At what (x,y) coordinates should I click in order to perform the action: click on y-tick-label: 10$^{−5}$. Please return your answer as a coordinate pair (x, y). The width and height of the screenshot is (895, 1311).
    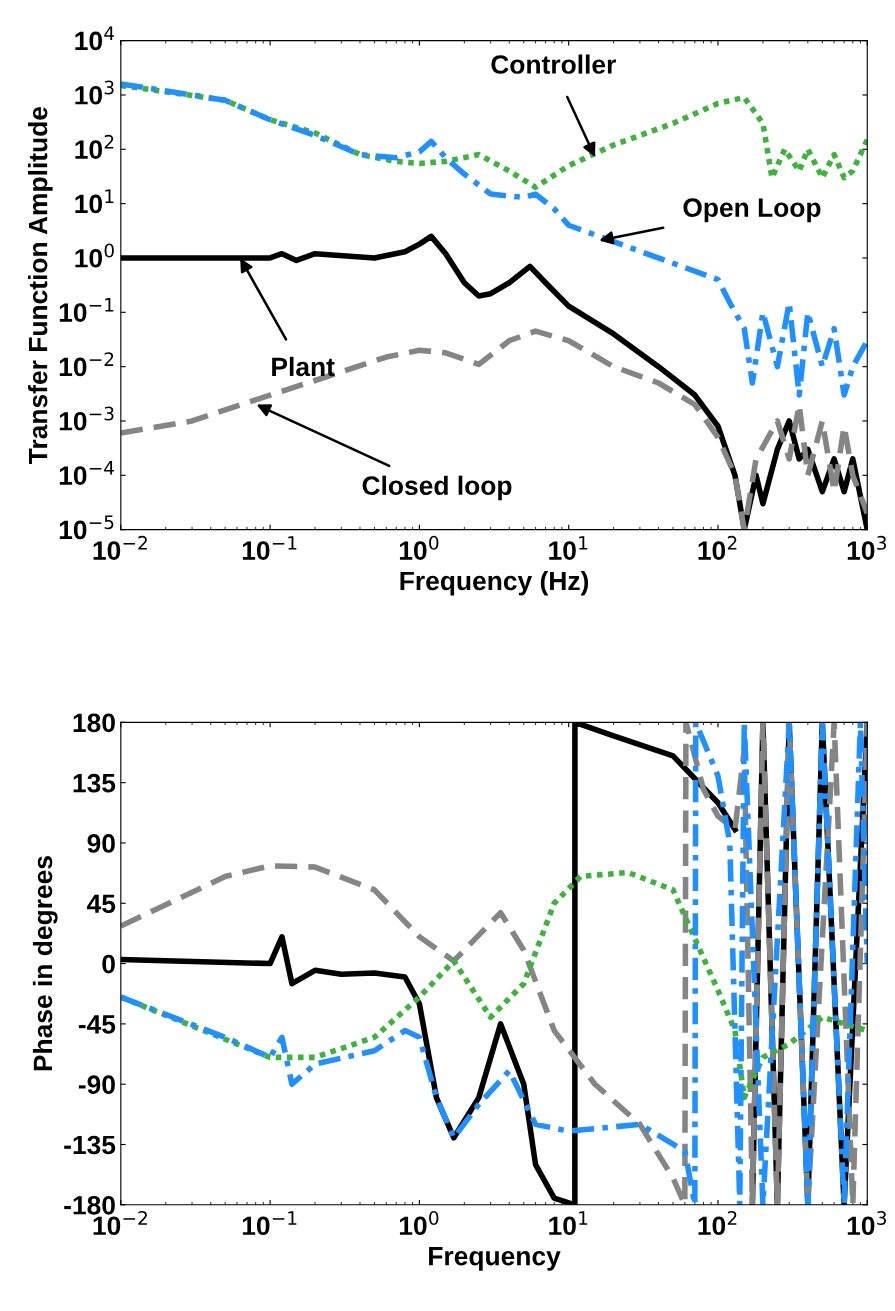
    Looking at the image, I should click on (86, 527).